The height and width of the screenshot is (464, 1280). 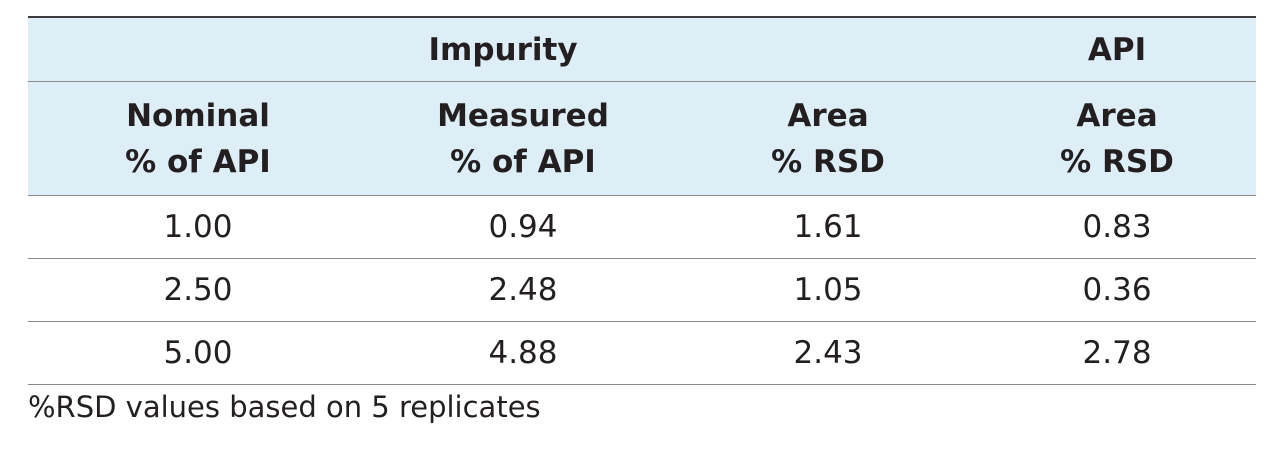 What do you see at coordinates (198, 290) in the screenshot?
I see `table-cell: 2.50` at bounding box center [198, 290].